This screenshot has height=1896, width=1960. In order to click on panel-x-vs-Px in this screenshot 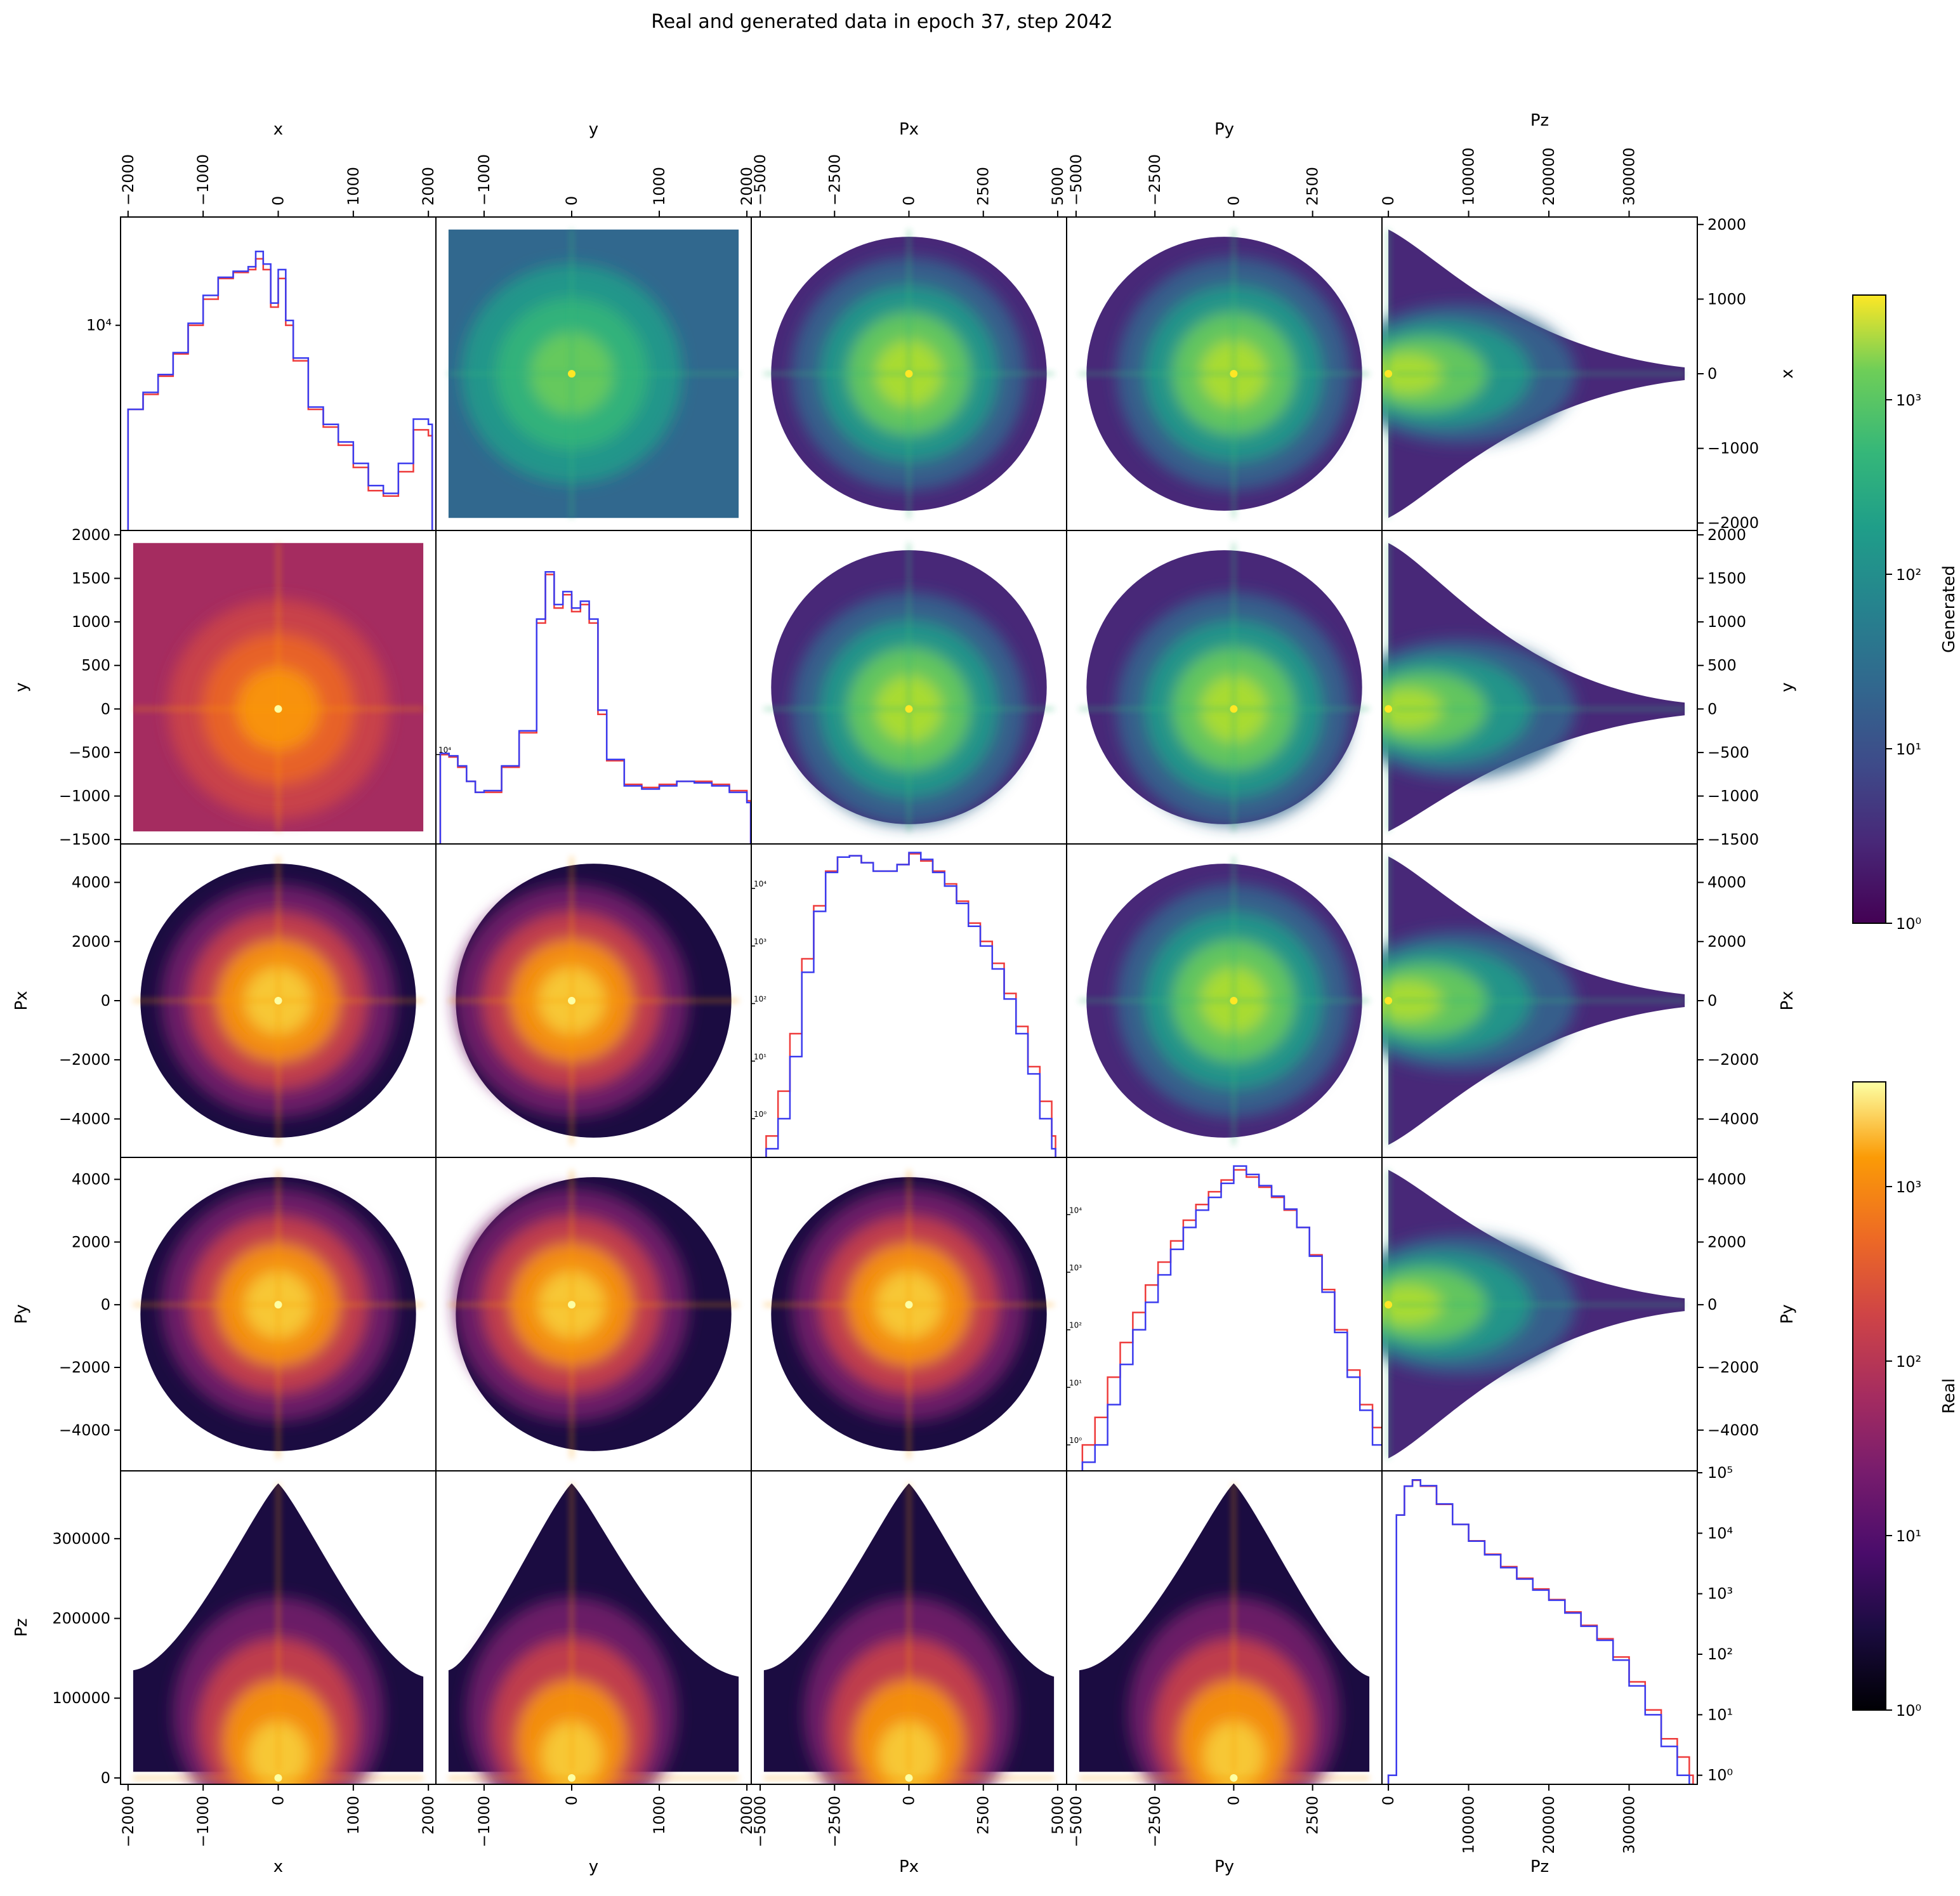, I will do `click(909, 373)`.